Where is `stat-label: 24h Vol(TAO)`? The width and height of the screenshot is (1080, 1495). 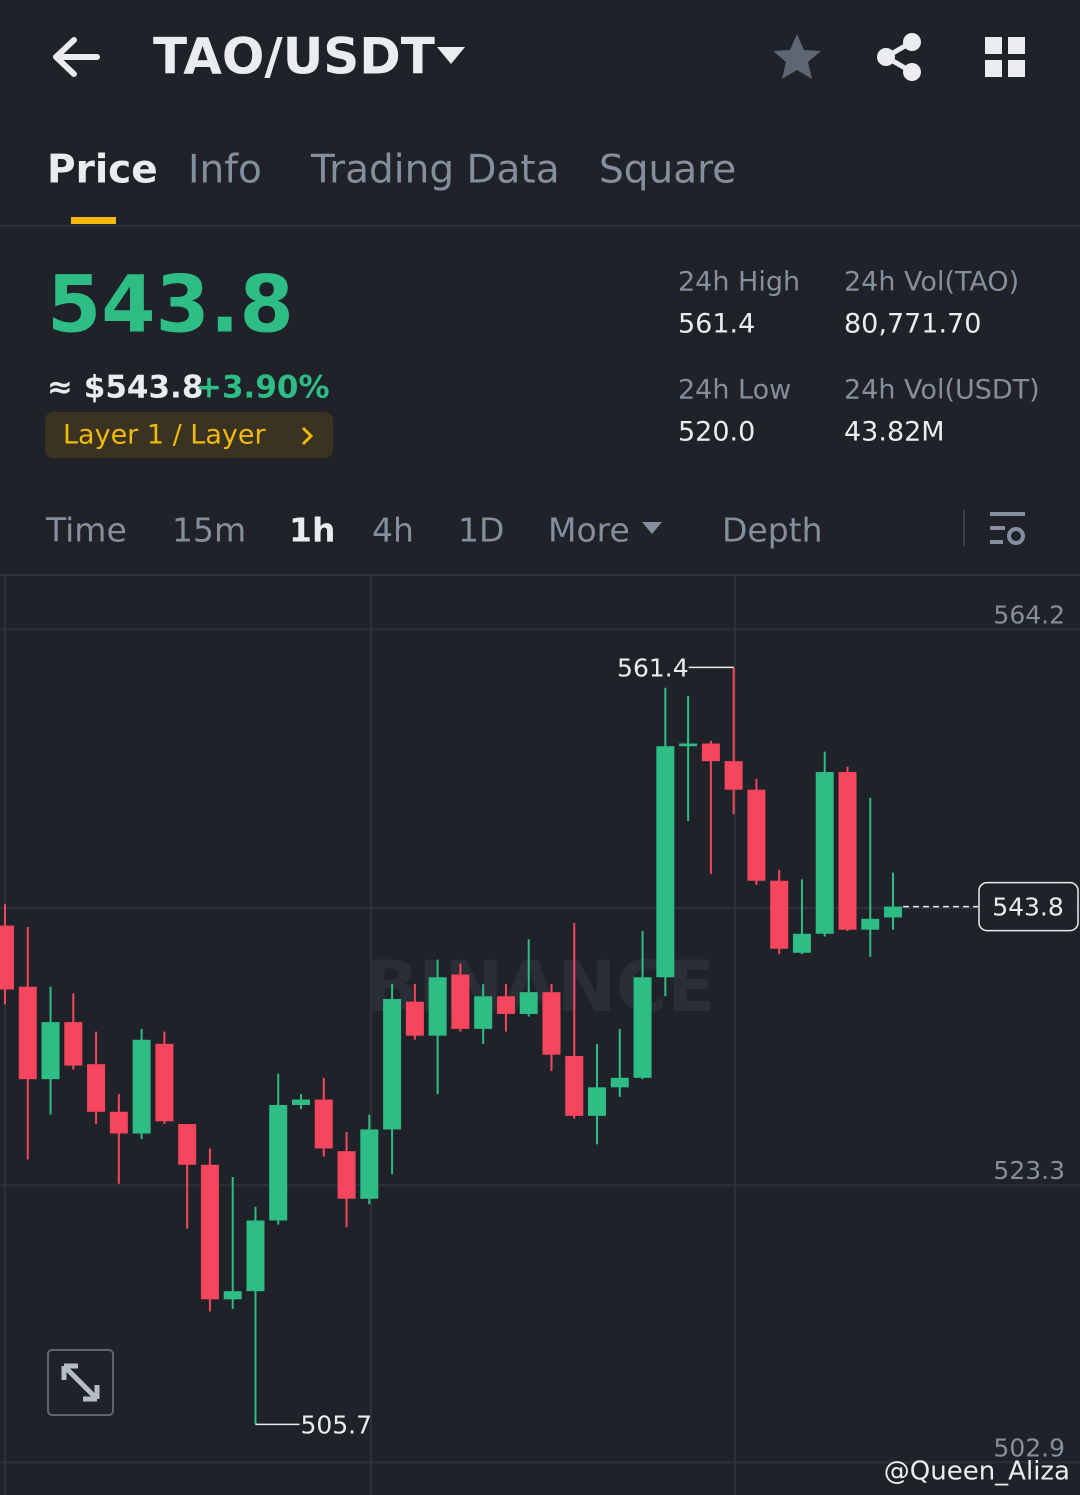 stat-label: 24h Vol(TAO) is located at coordinates (931, 282).